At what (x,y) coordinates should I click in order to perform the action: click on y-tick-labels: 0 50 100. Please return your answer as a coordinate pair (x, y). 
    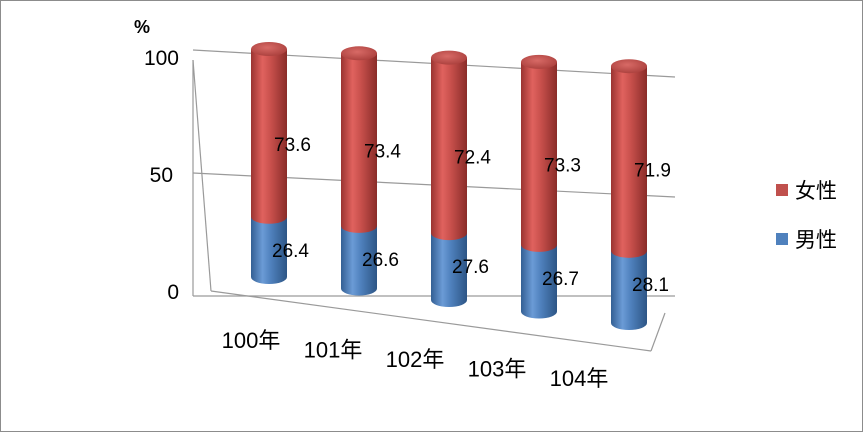
    Looking at the image, I should click on (161, 175).